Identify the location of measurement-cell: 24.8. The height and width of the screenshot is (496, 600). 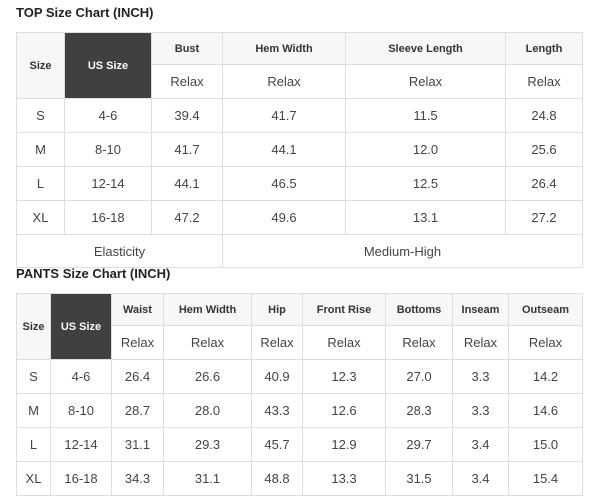
(544, 115).